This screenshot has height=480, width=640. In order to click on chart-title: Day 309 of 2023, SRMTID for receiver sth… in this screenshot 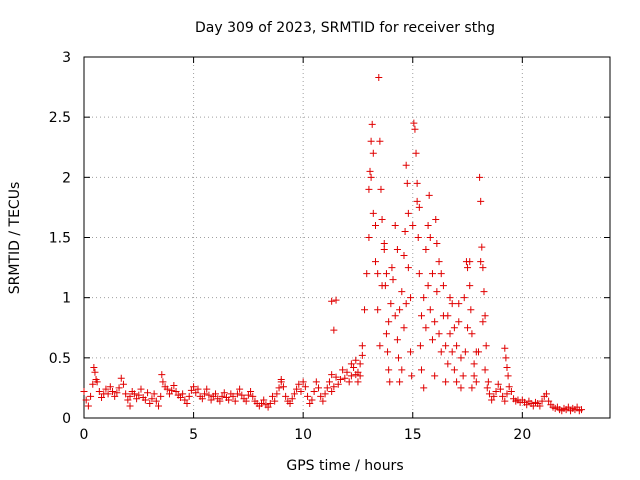, I will do `click(345, 28)`.